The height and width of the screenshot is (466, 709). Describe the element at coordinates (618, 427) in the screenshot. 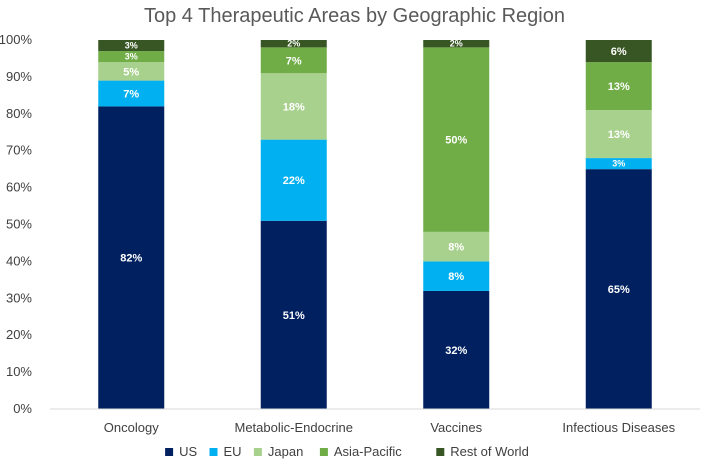

I see `x-tick-label: Infectious Diseases` at that location.